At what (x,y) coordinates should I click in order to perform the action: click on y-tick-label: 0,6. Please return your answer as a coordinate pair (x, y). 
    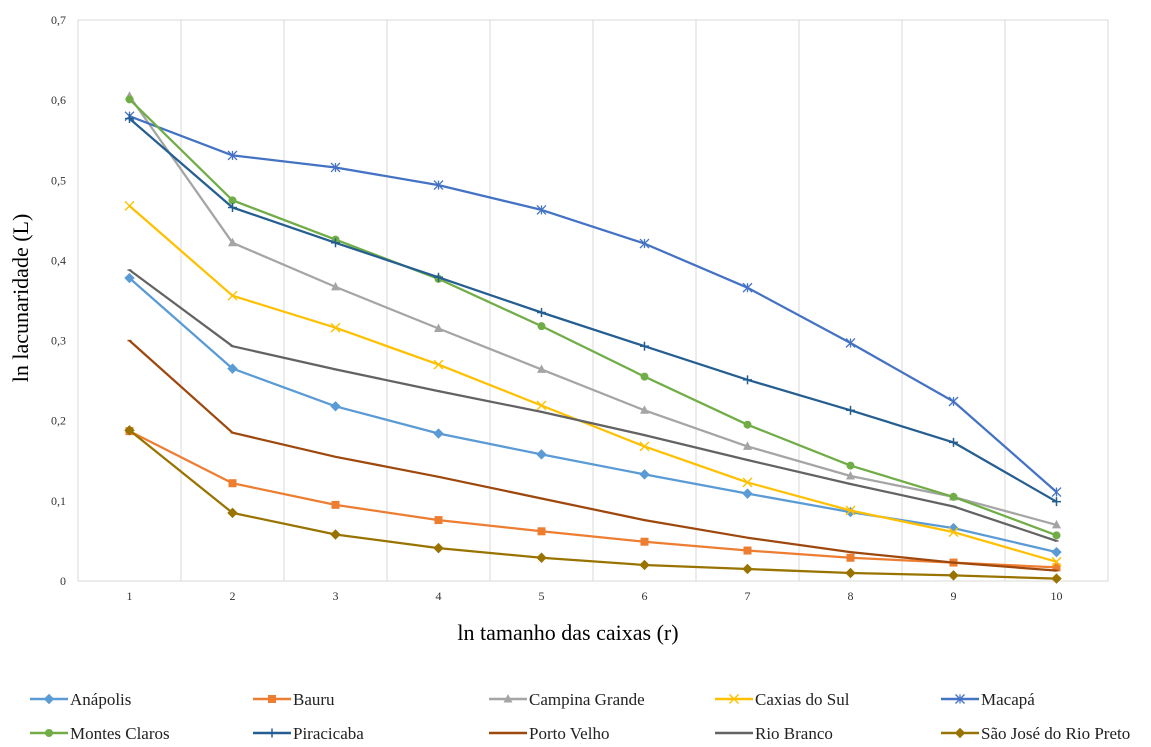
    Looking at the image, I should click on (58, 100).